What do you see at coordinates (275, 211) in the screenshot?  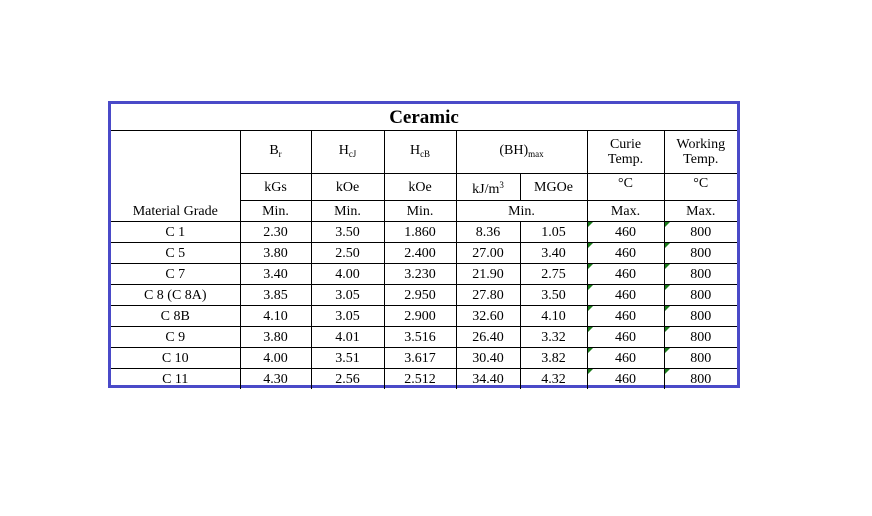 I see `br-limit: Min.` at bounding box center [275, 211].